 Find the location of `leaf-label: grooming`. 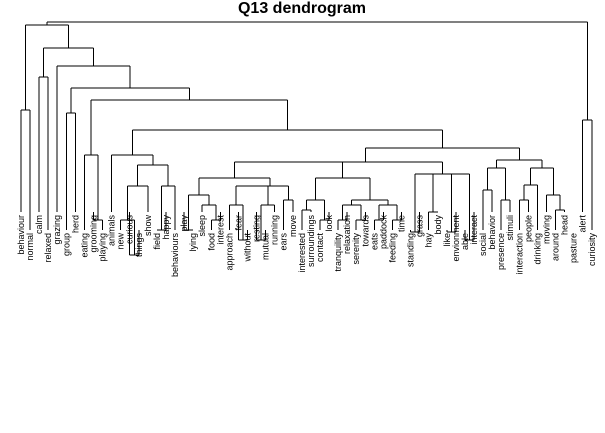

leaf-label: grooming is located at coordinates (93, 234).